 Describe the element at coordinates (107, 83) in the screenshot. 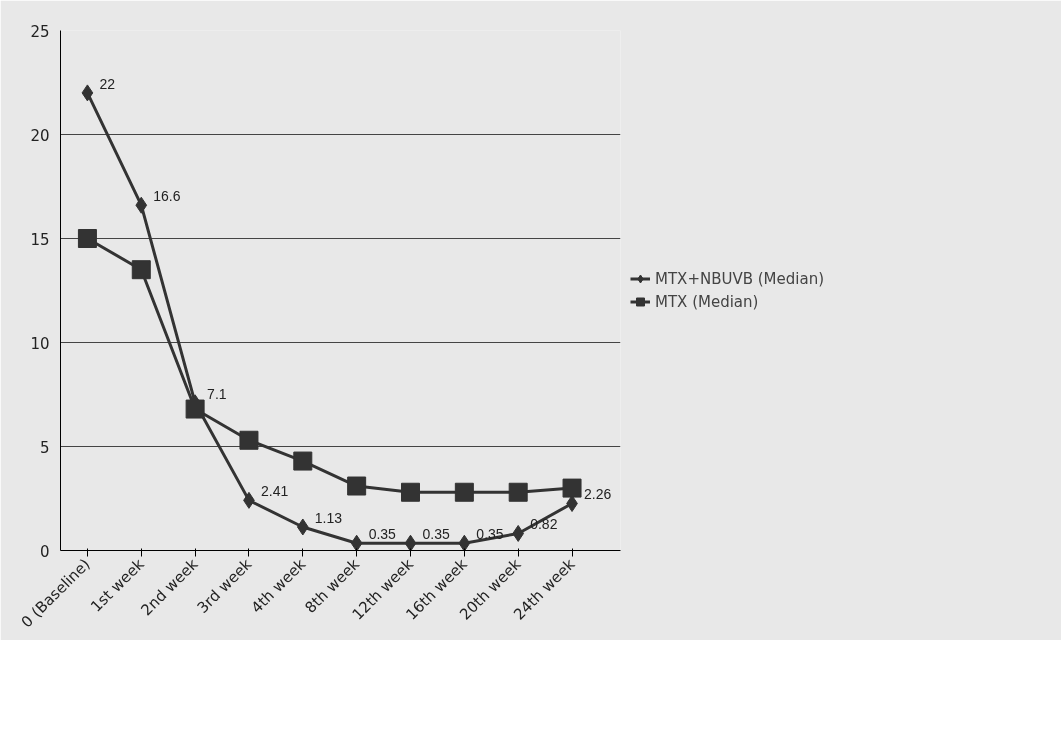

I see `data-label: 22` at that location.